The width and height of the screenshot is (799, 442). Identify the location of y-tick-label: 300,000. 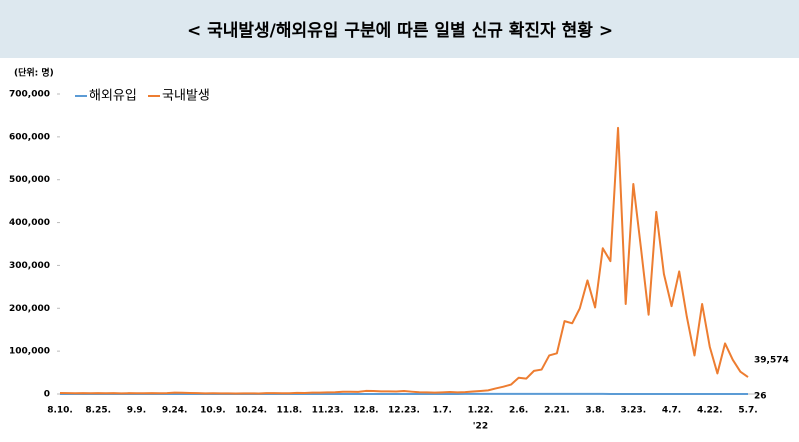
(29, 266).